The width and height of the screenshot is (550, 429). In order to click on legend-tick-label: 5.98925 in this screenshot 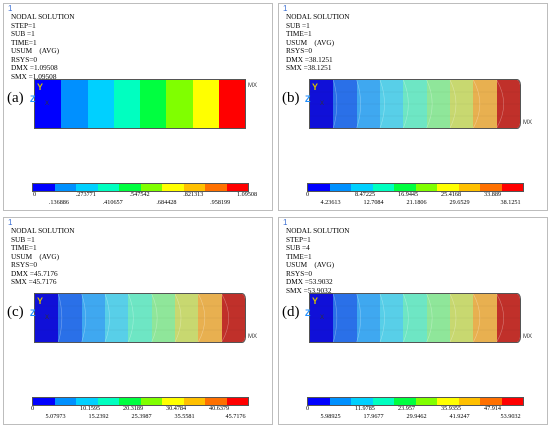, I will do `click(330, 416)`.